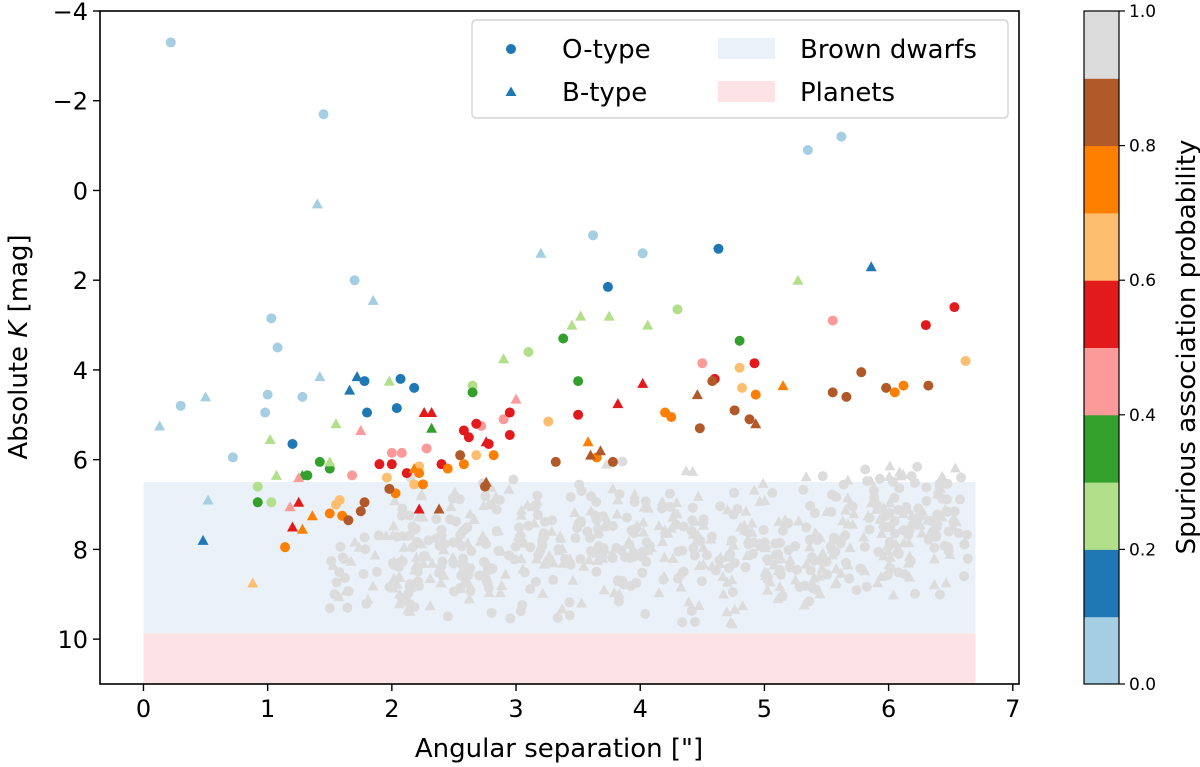 This screenshot has height=767, width=1200. What do you see at coordinates (1142, 12) in the screenshot?
I see `colorbar-tick-label: 1.0` at bounding box center [1142, 12].